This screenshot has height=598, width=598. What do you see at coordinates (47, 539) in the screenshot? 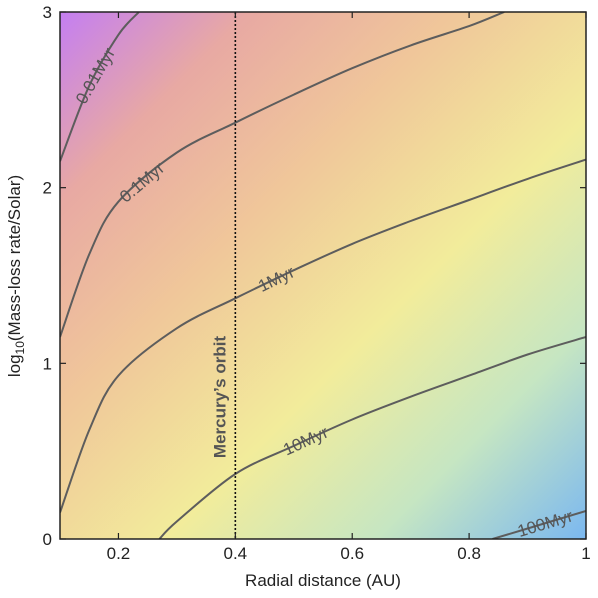
I see `y-tick-label: 0` at bounding box center [47, 539].